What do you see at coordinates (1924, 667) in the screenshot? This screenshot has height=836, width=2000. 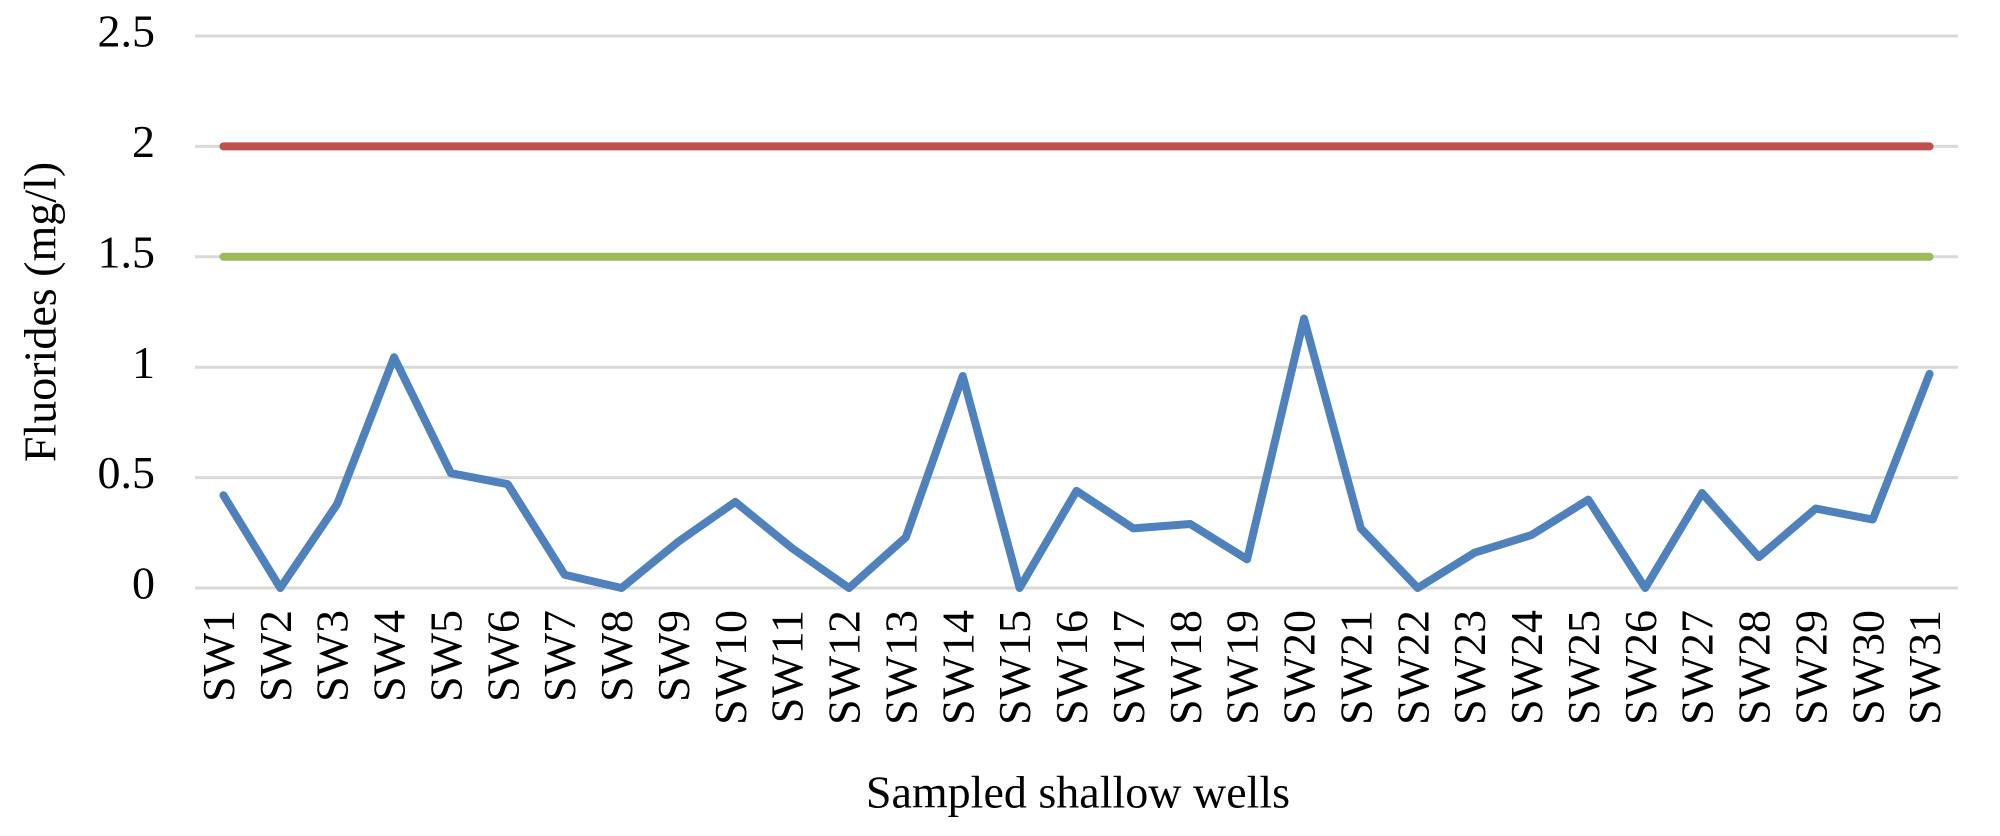 I see `x-tick-label: SW31` at bounding box center [1924, 667].